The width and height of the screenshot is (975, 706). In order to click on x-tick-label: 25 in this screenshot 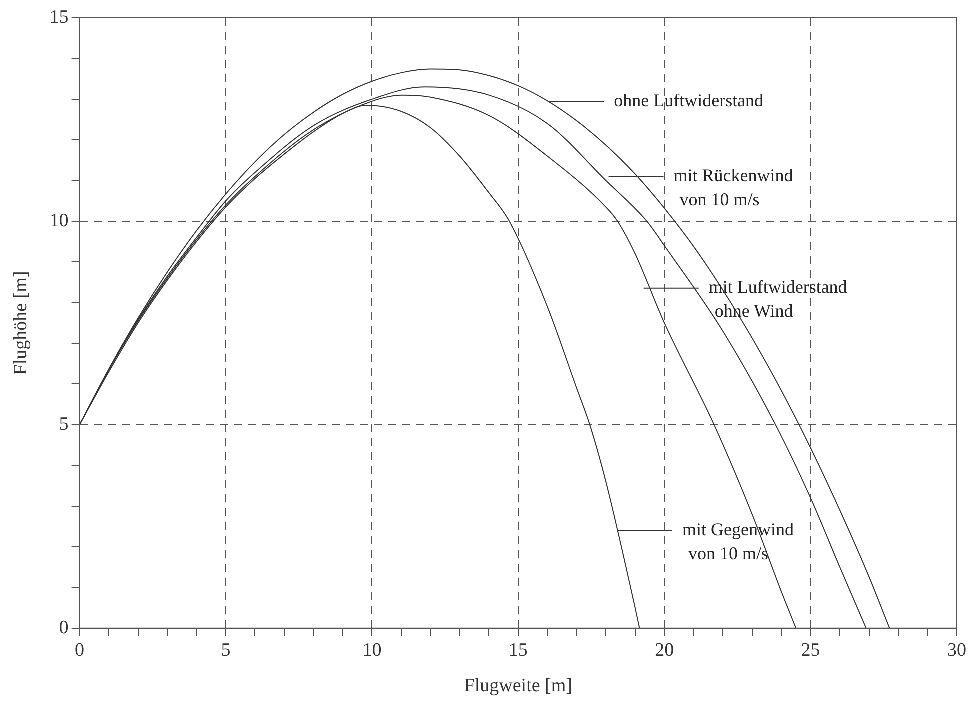, I will do `click(810, 650)`.